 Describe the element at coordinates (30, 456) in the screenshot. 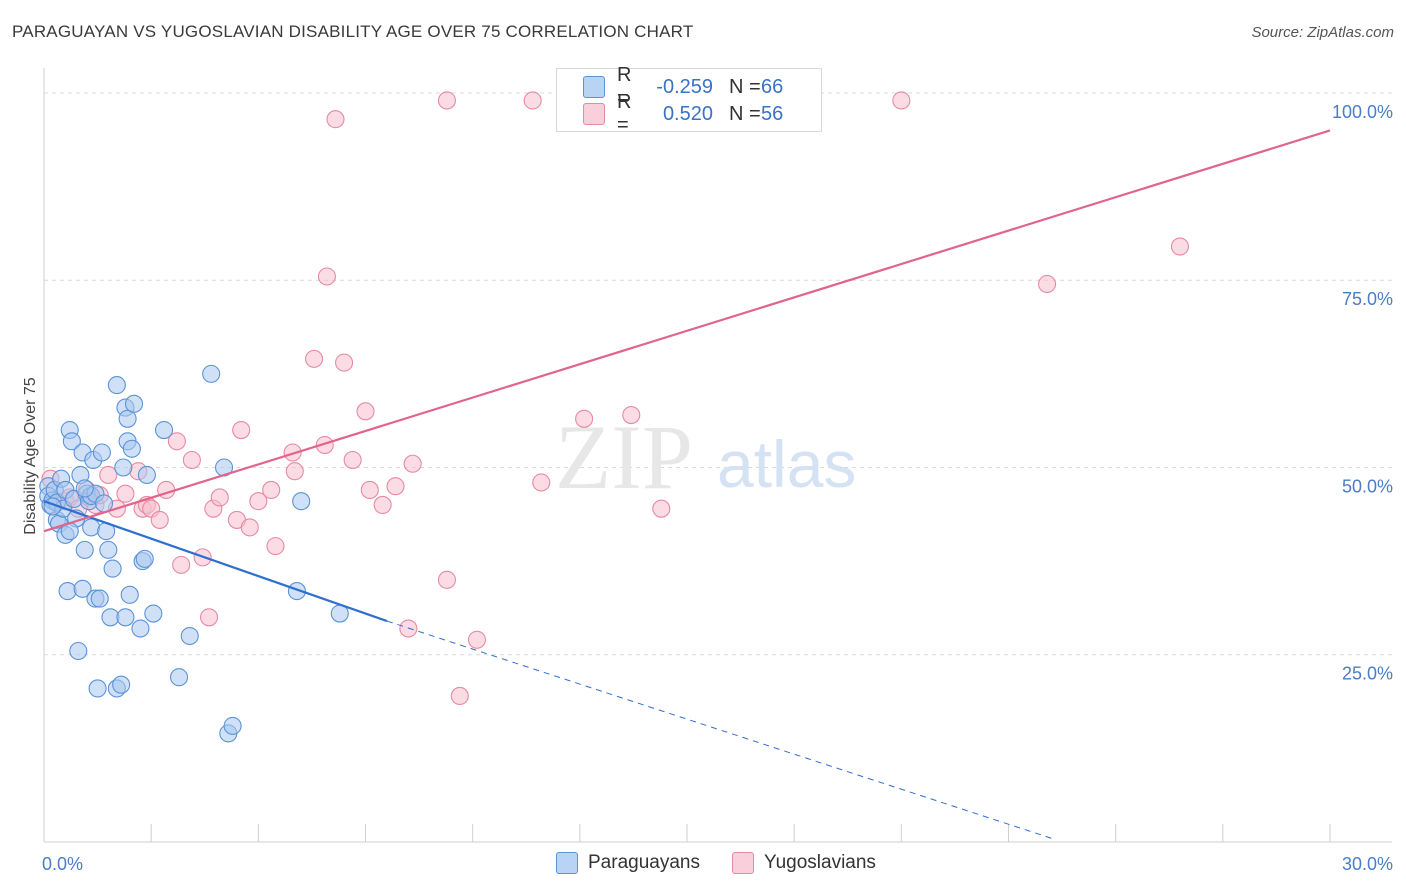

I see `y-axis-label: Disability Age Over 75` at that location.